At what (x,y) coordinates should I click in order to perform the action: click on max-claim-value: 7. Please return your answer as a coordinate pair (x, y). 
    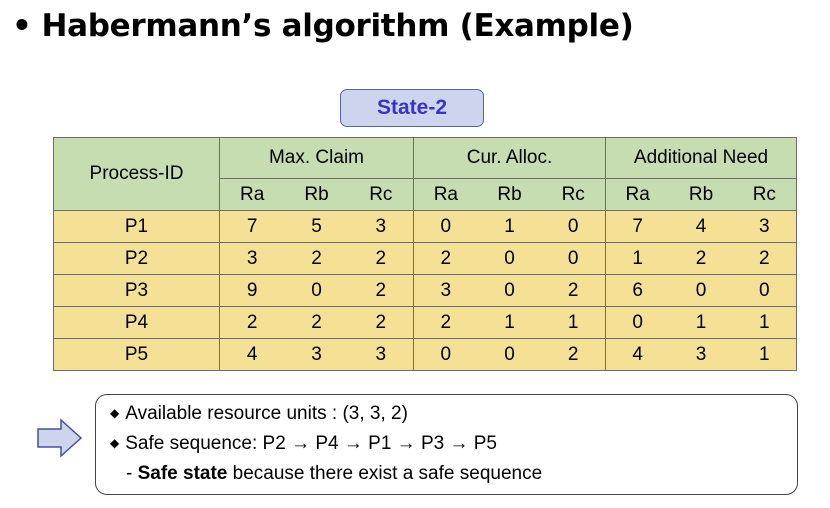
    Looking at the image, I should click on (252, 226).